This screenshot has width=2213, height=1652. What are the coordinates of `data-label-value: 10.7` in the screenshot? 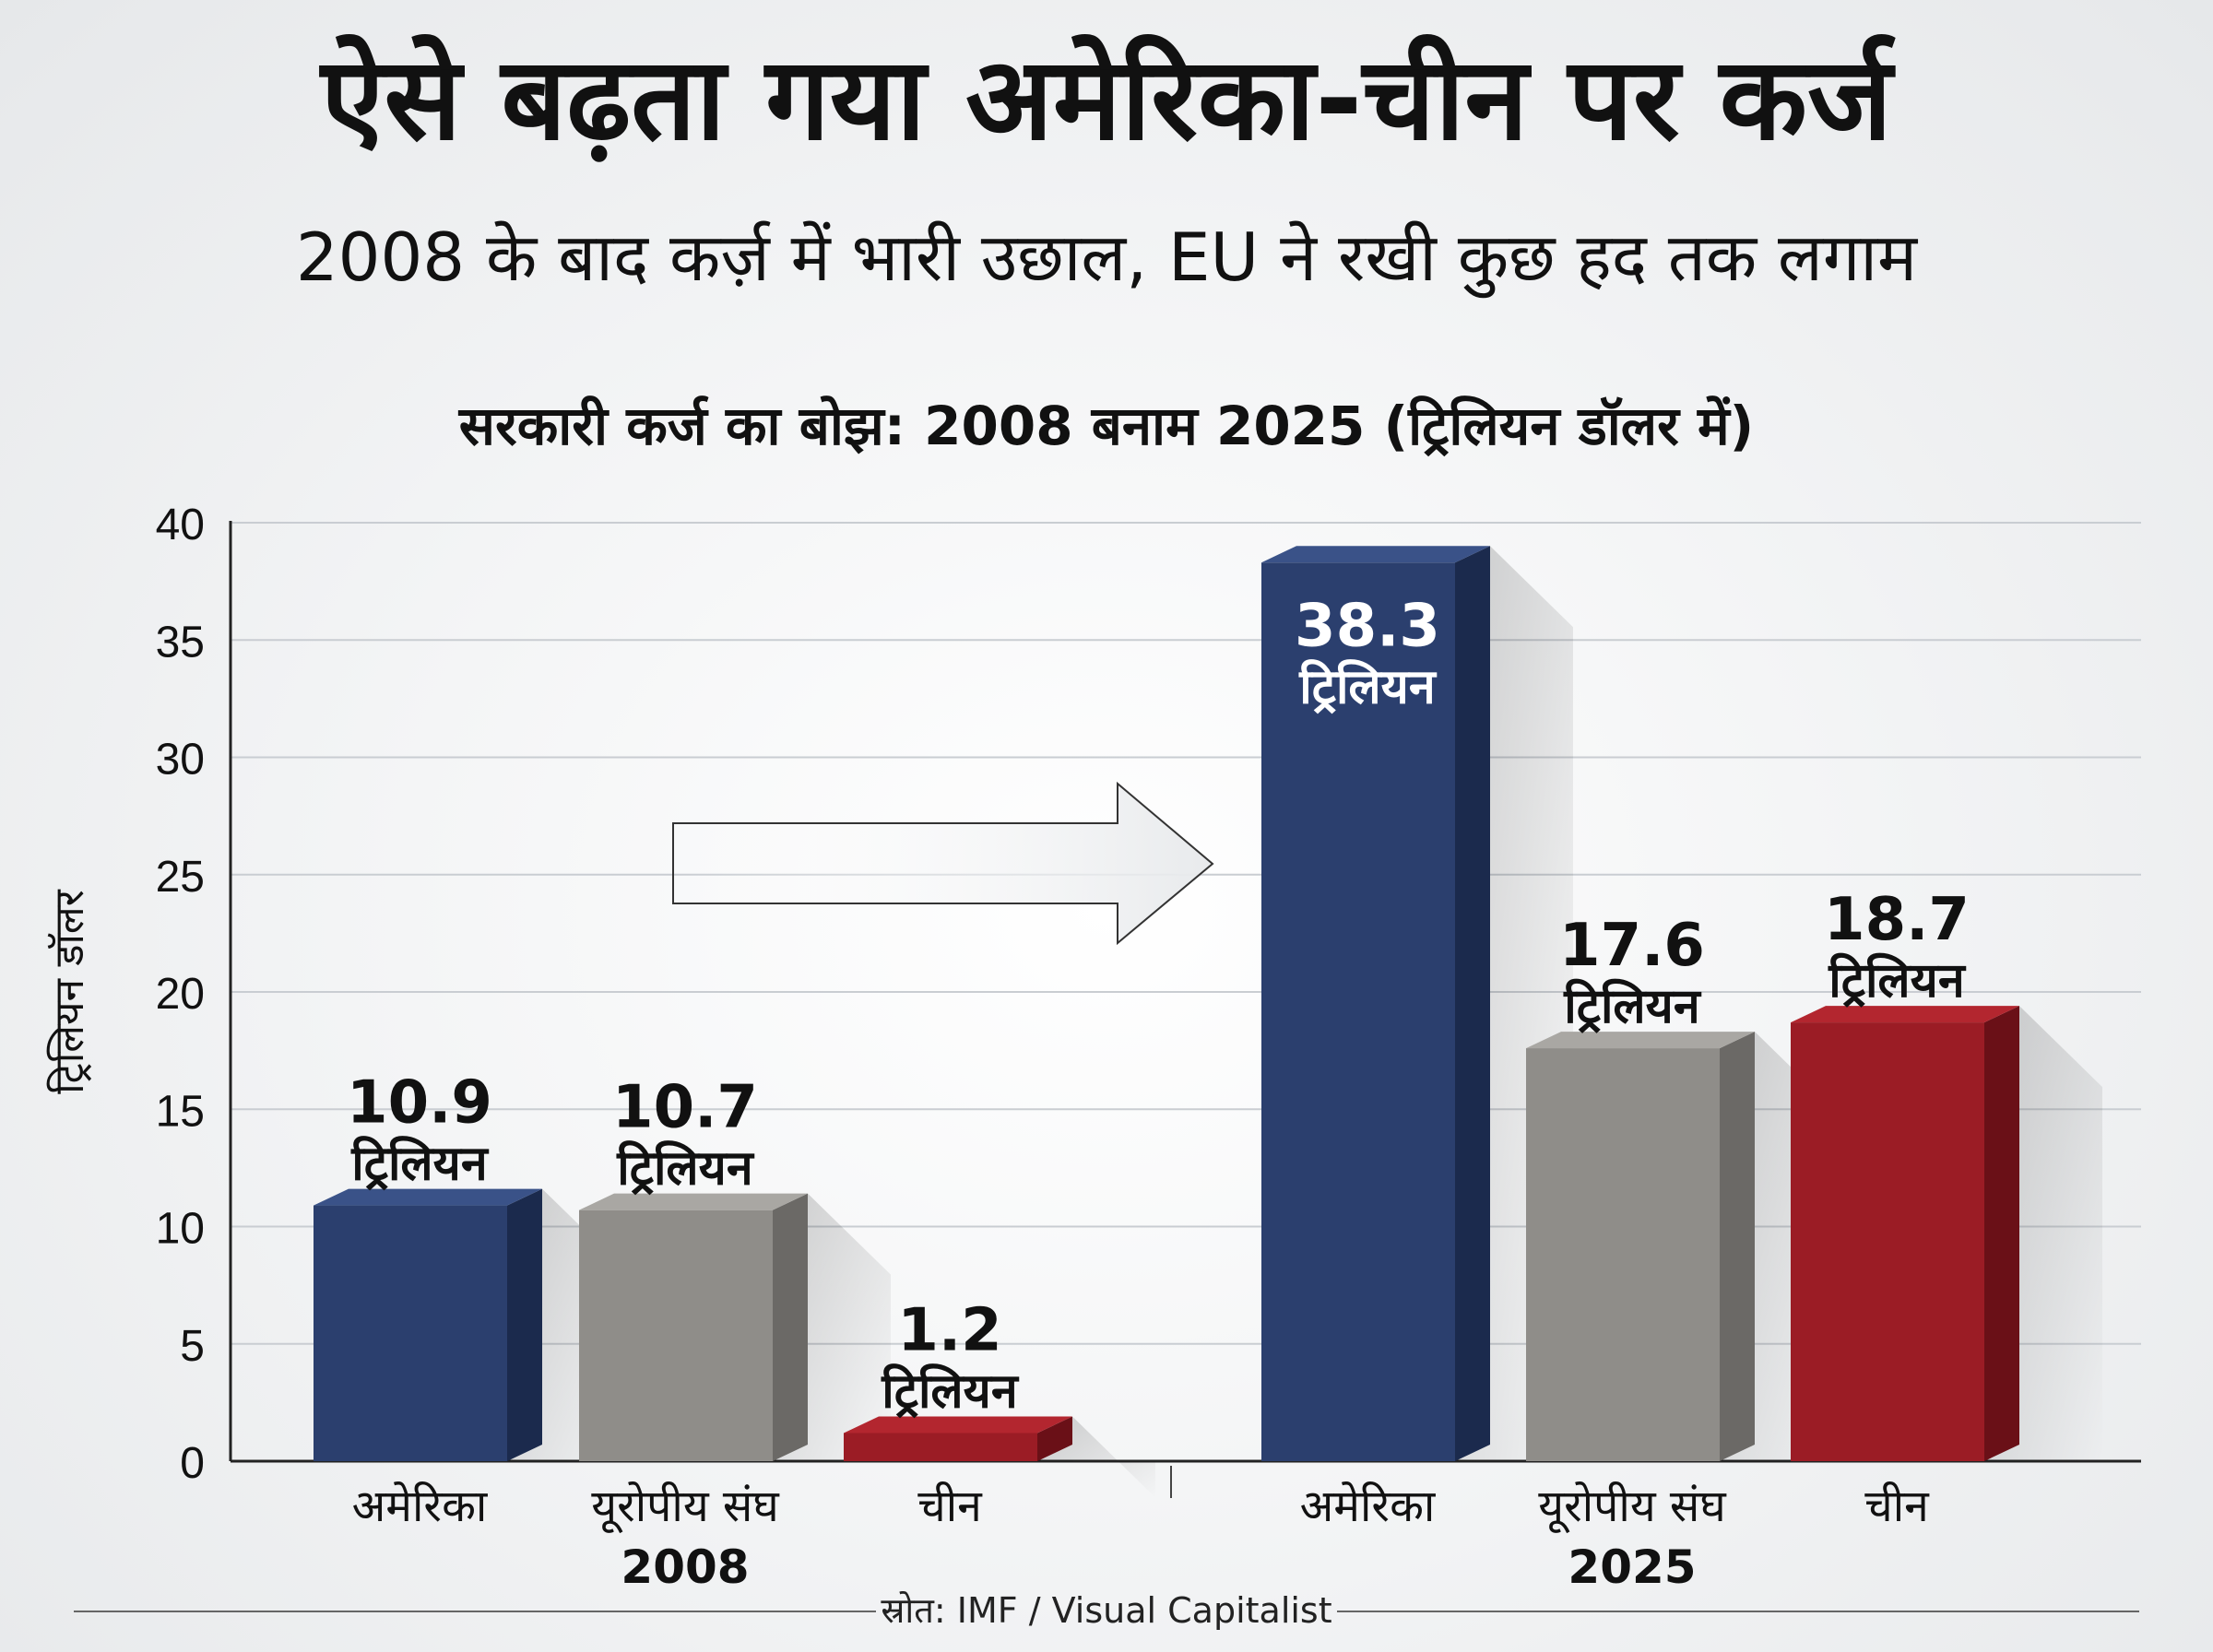 It's located at (685, 1108).